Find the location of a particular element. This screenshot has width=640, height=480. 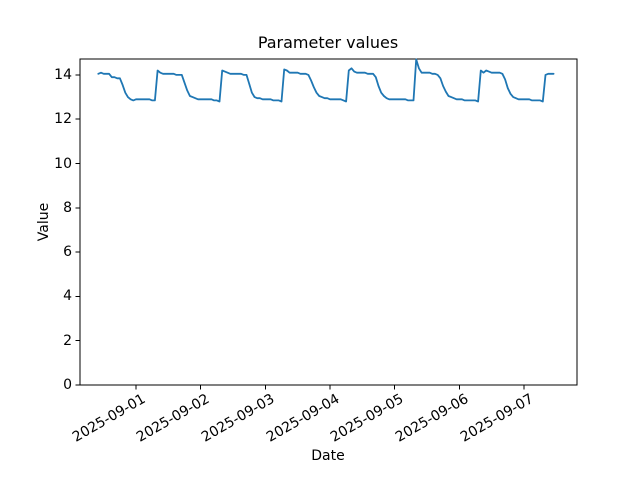

y-tick-label: 14 is located at coordinates (63, 74).